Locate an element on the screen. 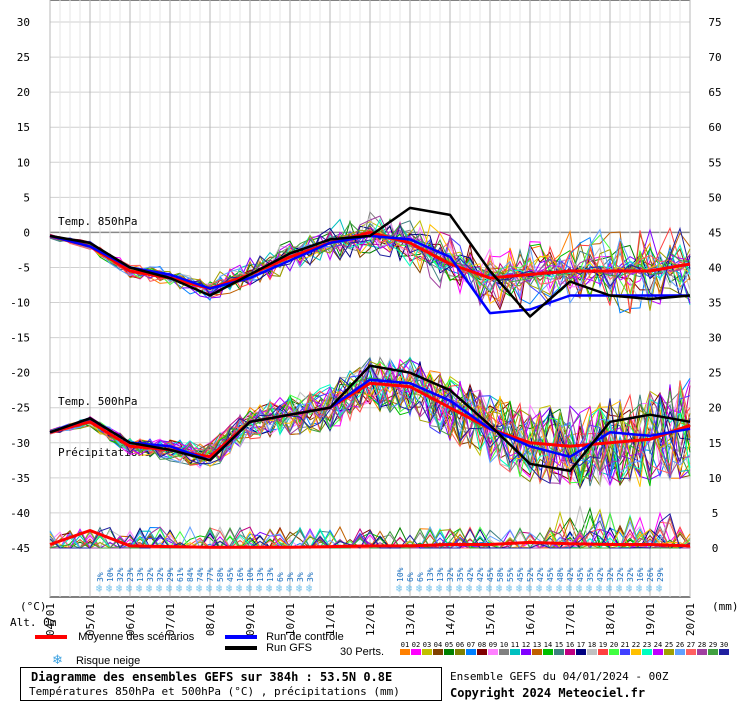 This screenshot has height=701, width=740. member-t500-line is located at coordinates (370, 418).